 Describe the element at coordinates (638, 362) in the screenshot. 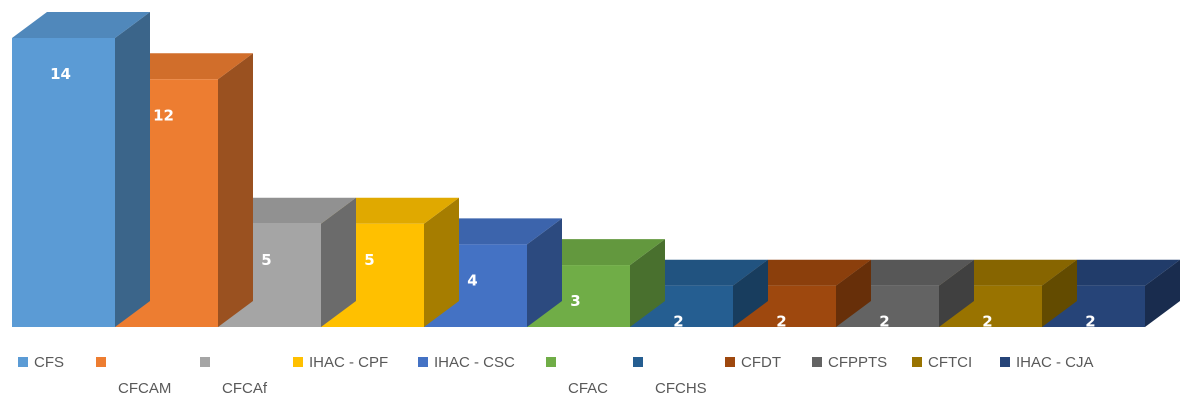

I see `legend-swatch-cfchs` at that location.